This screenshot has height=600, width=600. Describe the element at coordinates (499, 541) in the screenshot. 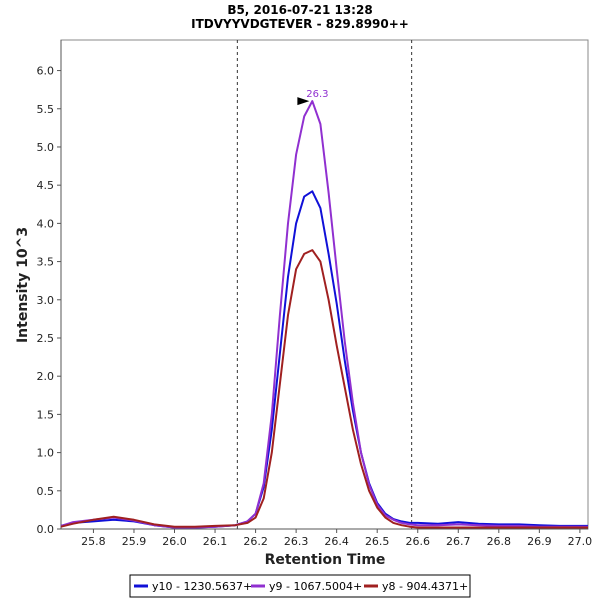

I see `x-tick-label: 26.8` at that location.